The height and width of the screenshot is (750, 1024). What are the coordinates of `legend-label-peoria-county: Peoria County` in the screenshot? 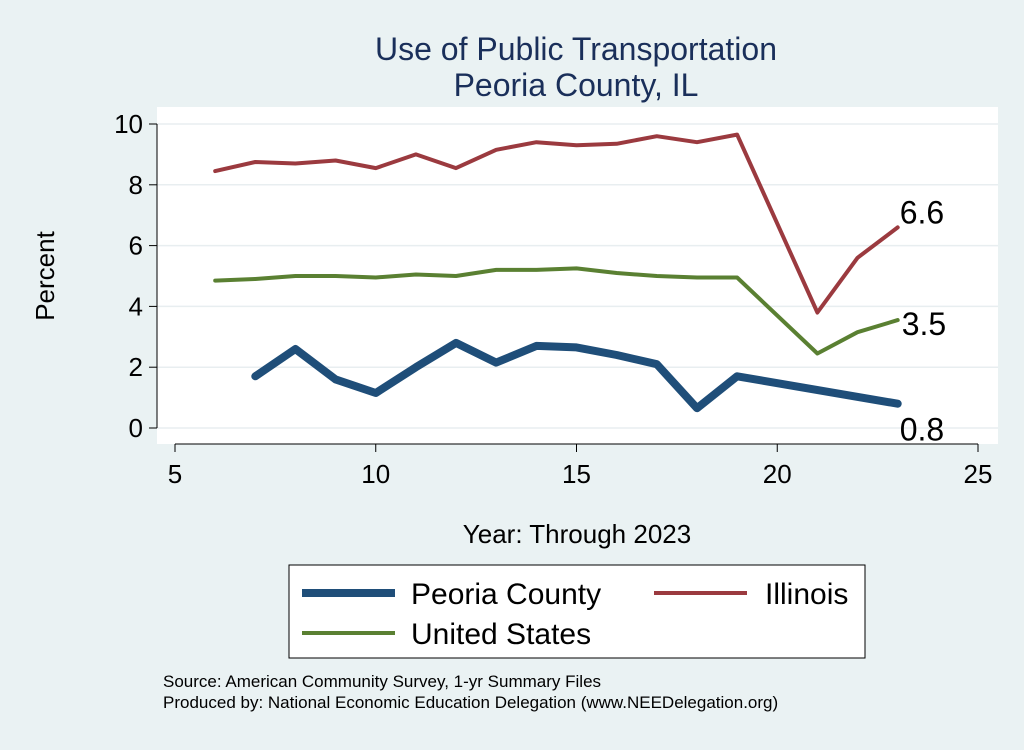 It's located at (506, 594).